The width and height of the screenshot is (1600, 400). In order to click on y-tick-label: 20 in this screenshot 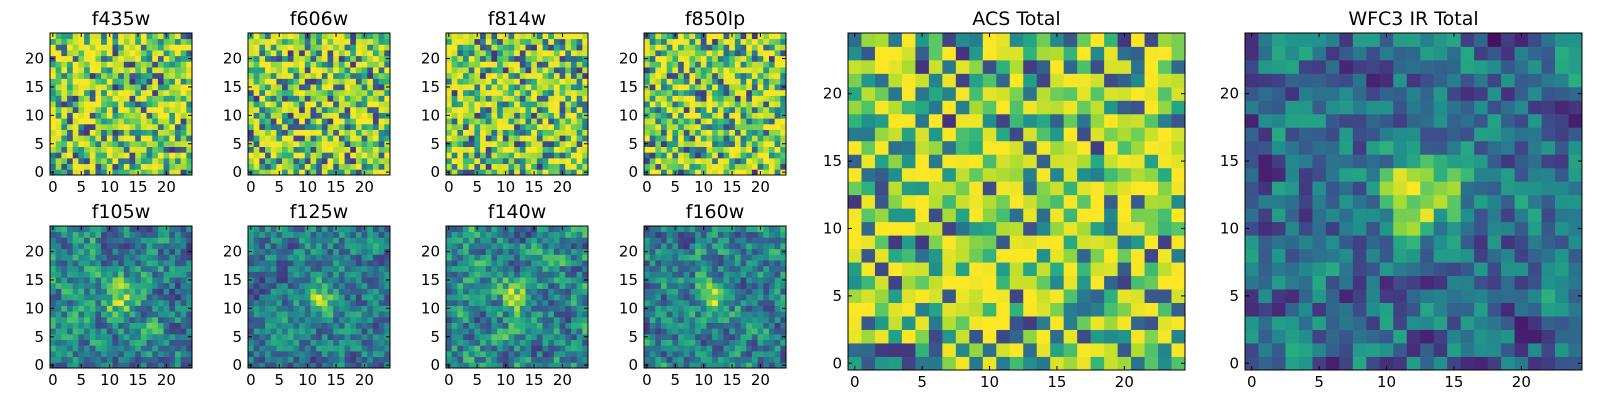, I will do `click(34, 252)`.